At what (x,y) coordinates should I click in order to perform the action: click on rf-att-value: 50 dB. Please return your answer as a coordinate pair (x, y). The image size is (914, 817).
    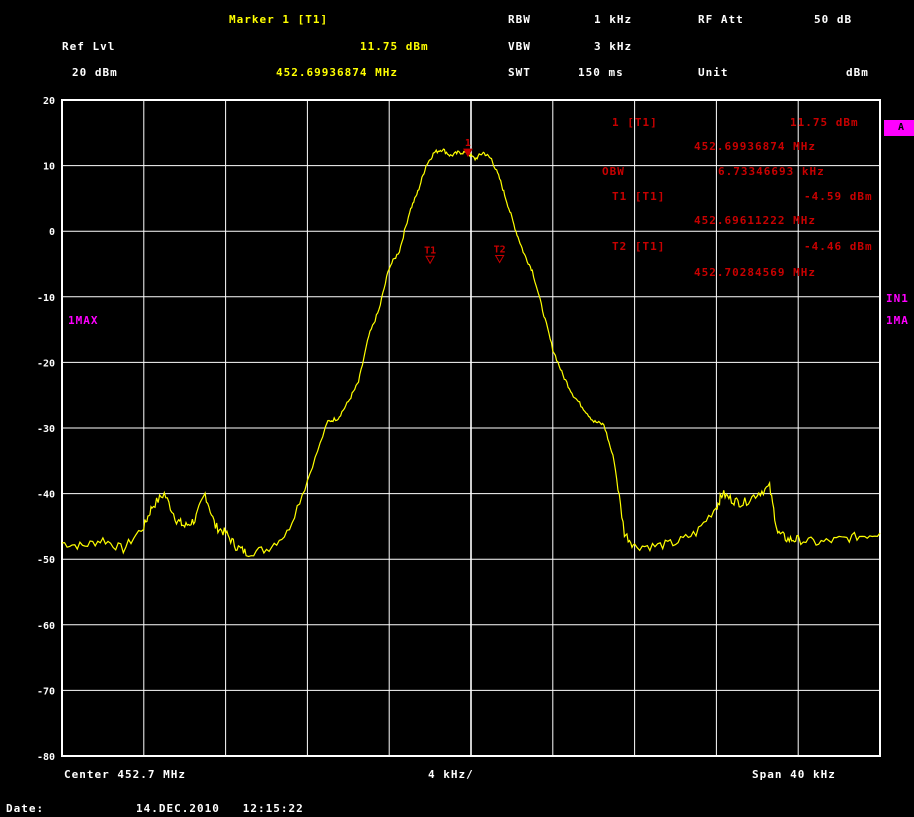
    Looking at the image, I should click on (833, 19).